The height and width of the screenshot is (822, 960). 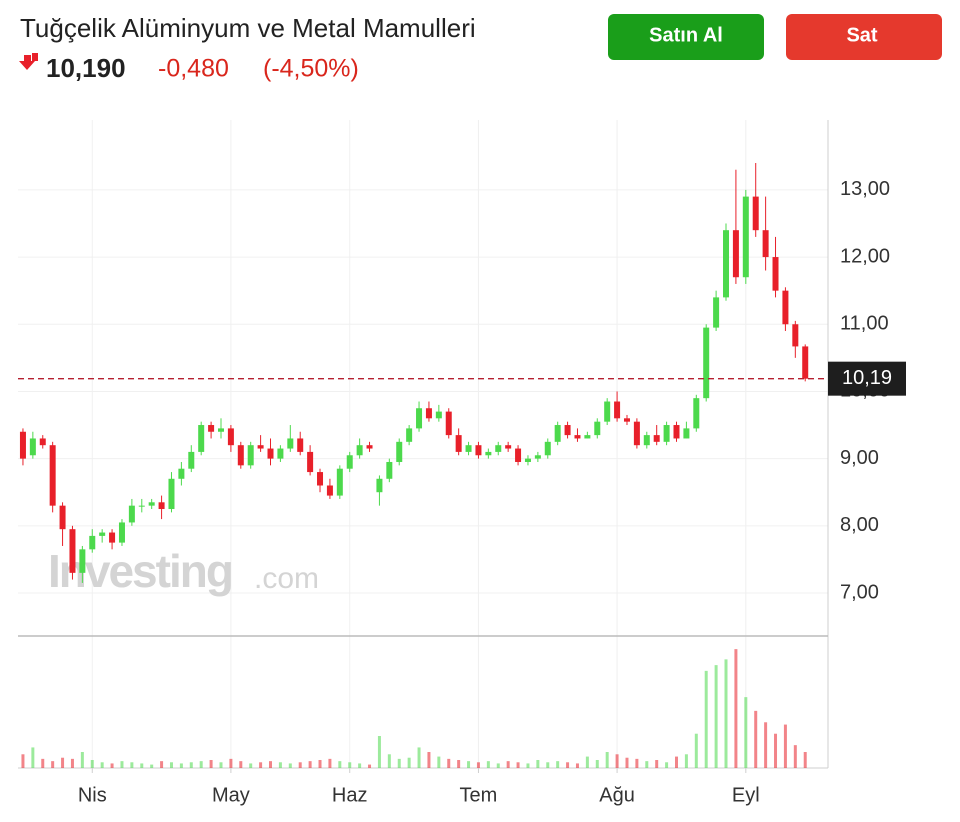 I want to click on x-tick-label: May, so click(x=231, y=795).